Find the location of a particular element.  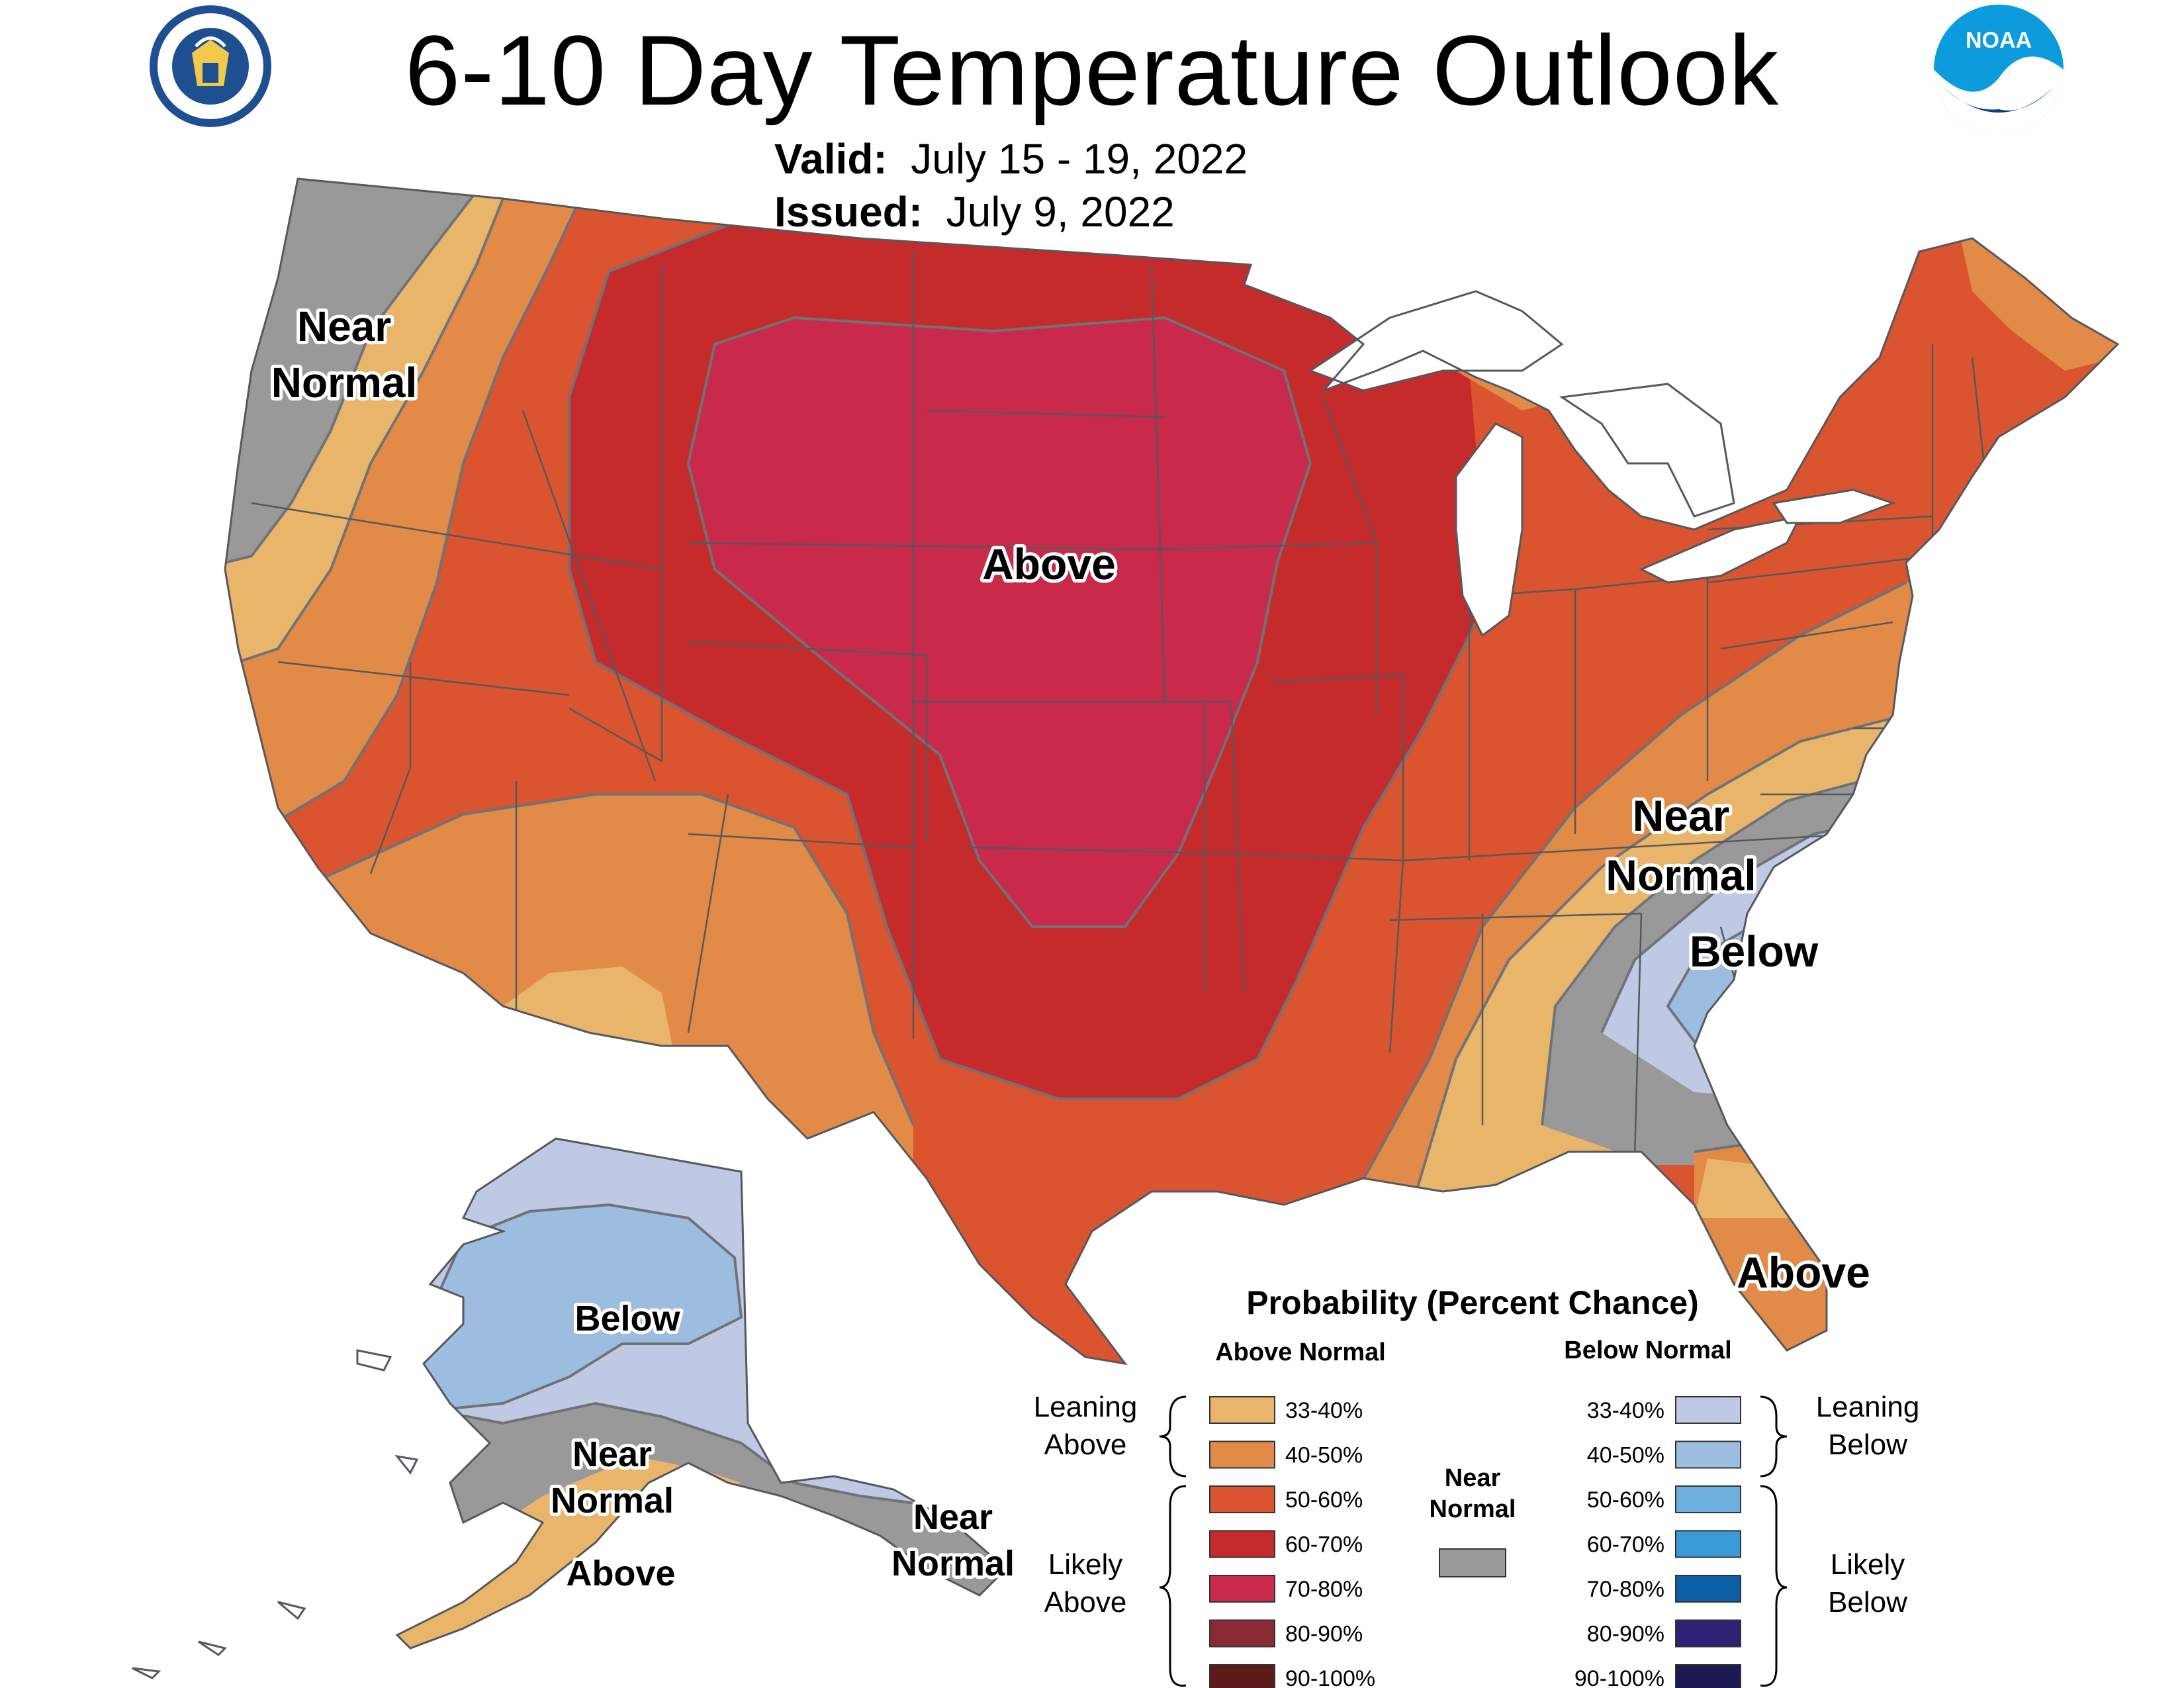

label-se-below: Below is located at coordinates (1755, 951).